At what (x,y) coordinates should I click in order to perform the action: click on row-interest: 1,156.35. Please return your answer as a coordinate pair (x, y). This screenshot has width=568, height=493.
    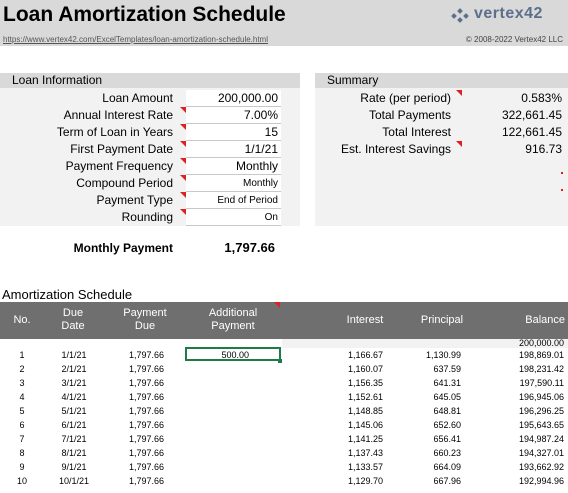
    Looking at the image, I should click on (365, 383).